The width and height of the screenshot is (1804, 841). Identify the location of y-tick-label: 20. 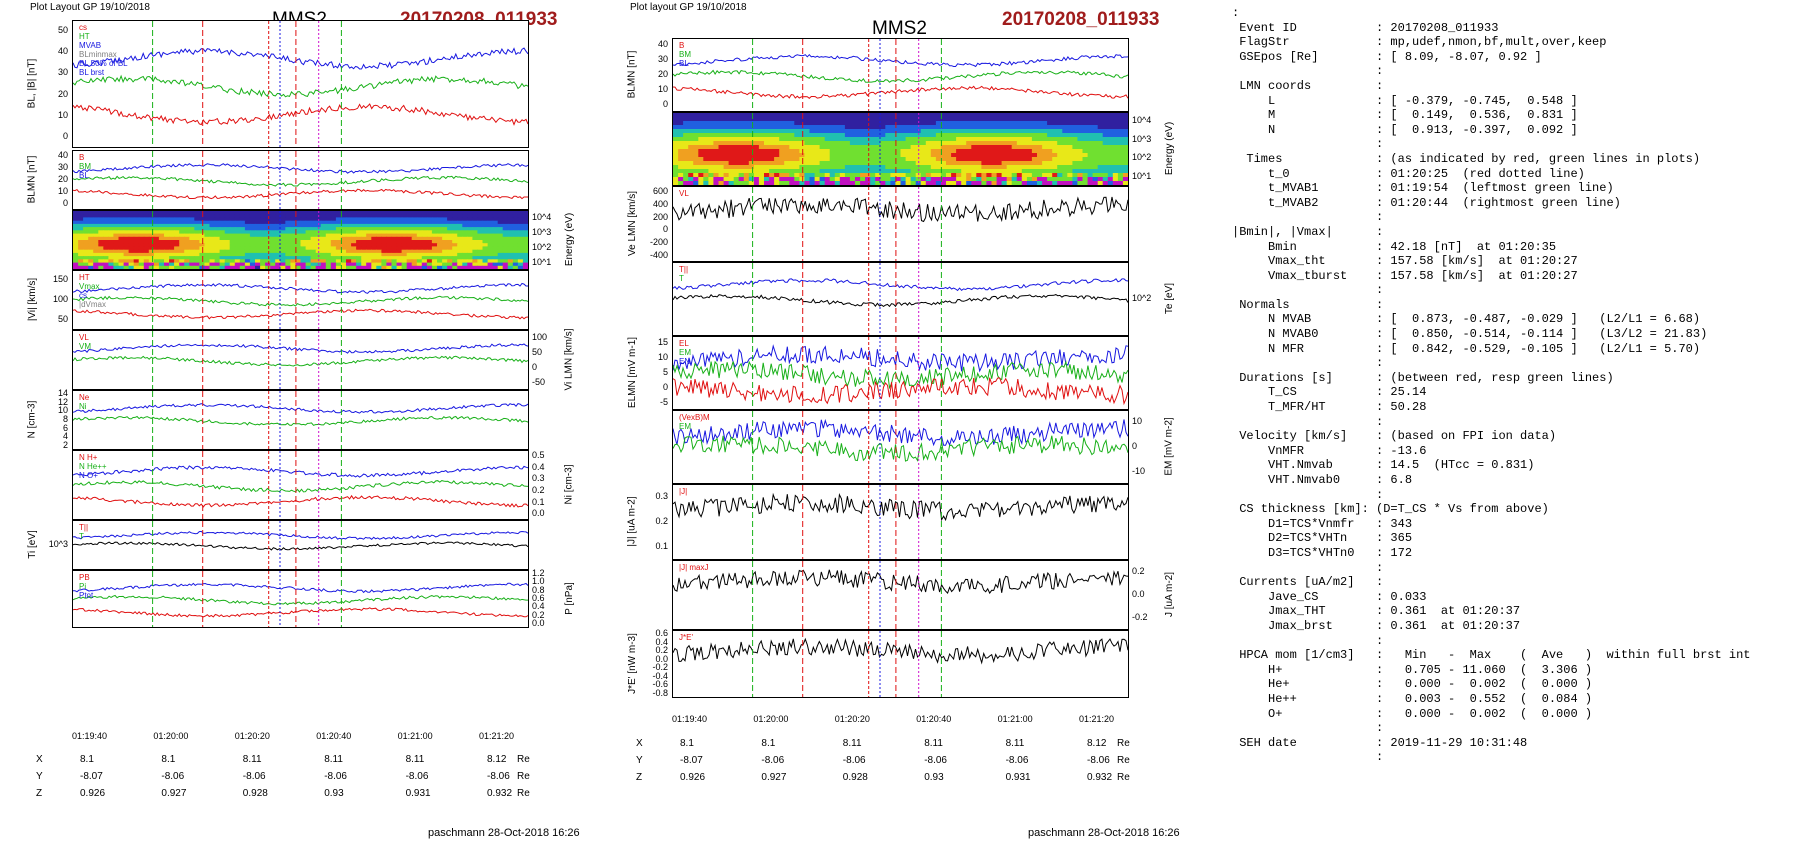
(62, 93).